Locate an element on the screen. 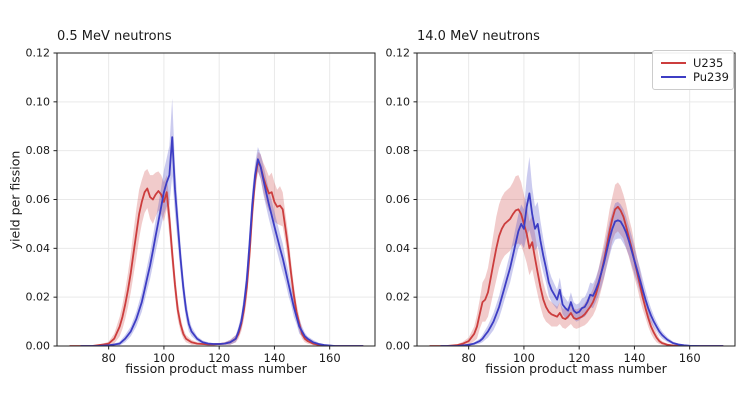 This screenshot has height=420, width=747. legend: U235 Pu239 is located at coordinates (693, 70).